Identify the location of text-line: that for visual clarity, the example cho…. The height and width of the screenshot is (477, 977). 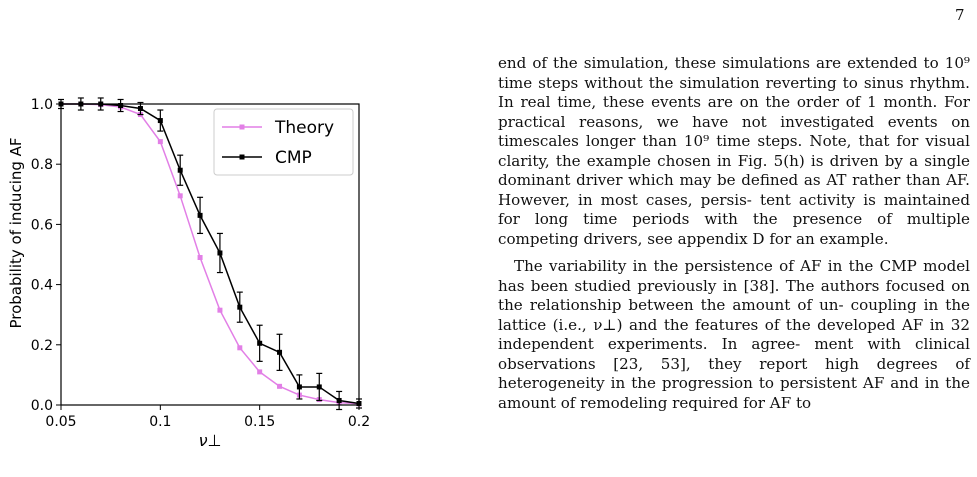
(734, 151).